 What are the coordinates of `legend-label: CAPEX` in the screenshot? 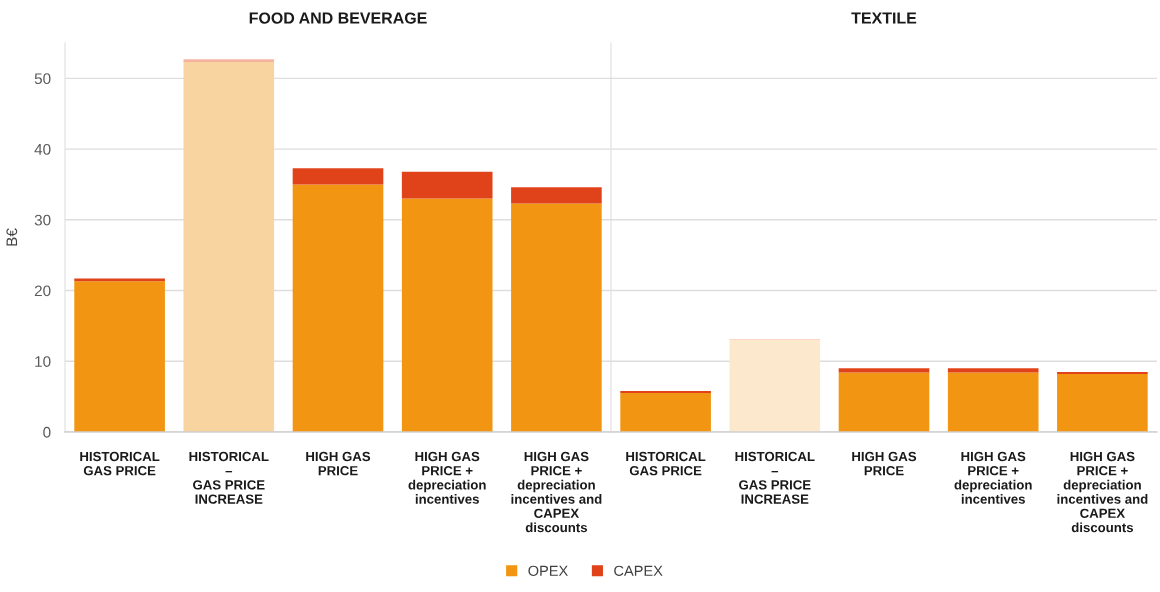 It's located at (638, 570).